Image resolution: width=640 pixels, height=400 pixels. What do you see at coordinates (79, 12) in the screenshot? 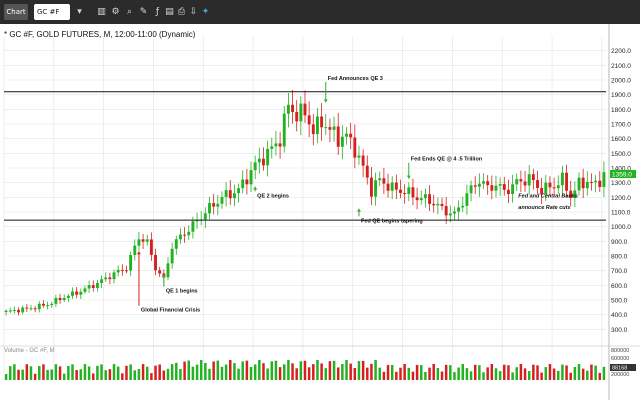
I see `dropdown-icon: ▾` at bounding box center [79, 12].